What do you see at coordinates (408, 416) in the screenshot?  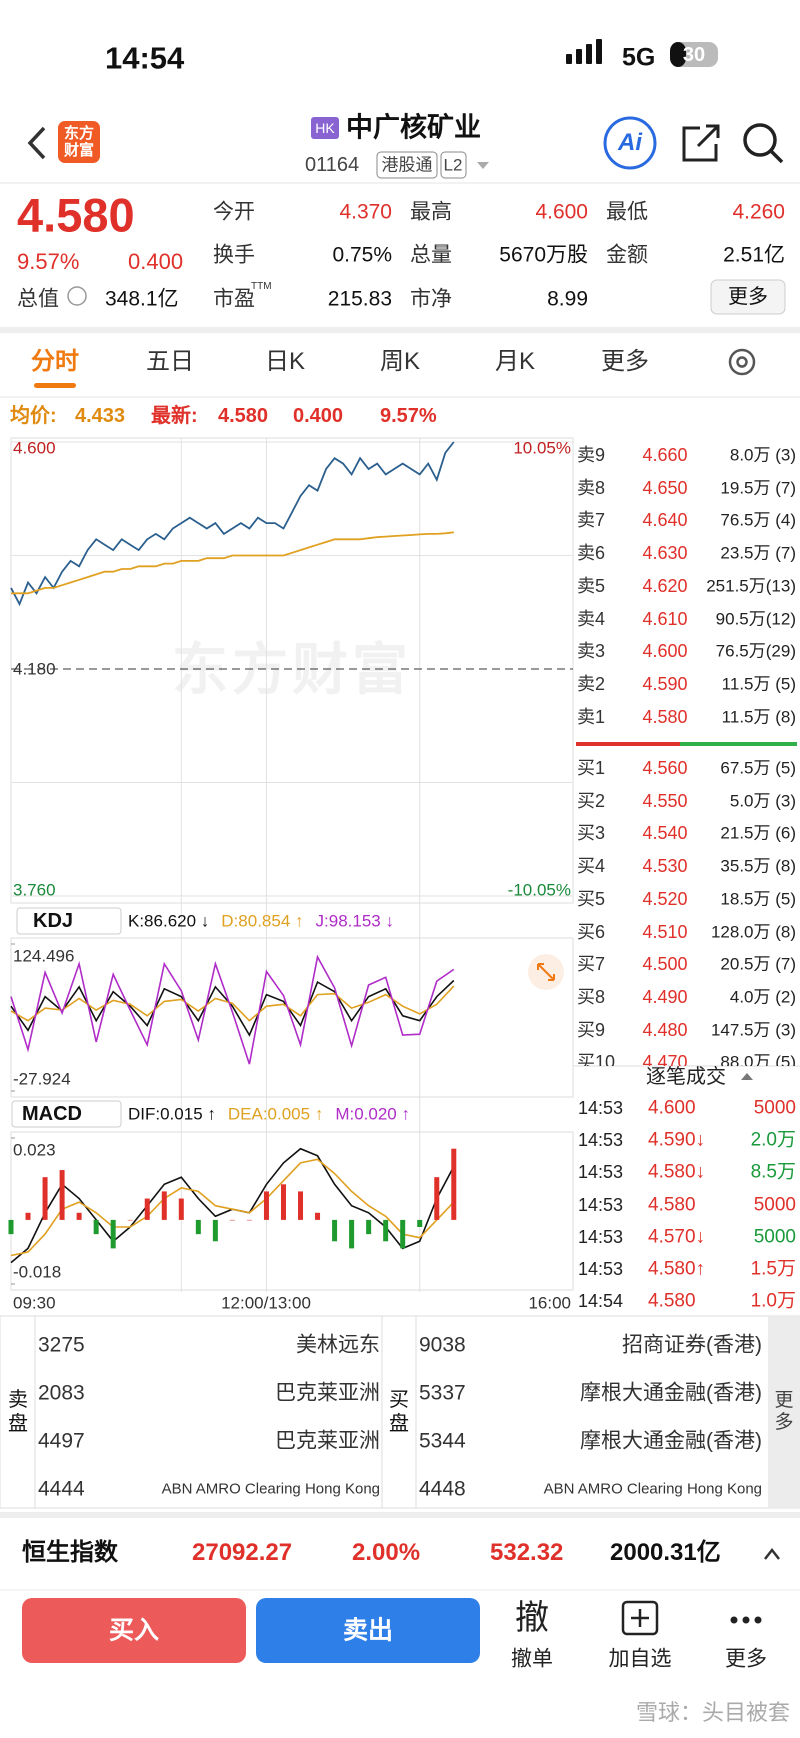 I see `change-pct-small: 9.57%` at bounding box center [408, 416].